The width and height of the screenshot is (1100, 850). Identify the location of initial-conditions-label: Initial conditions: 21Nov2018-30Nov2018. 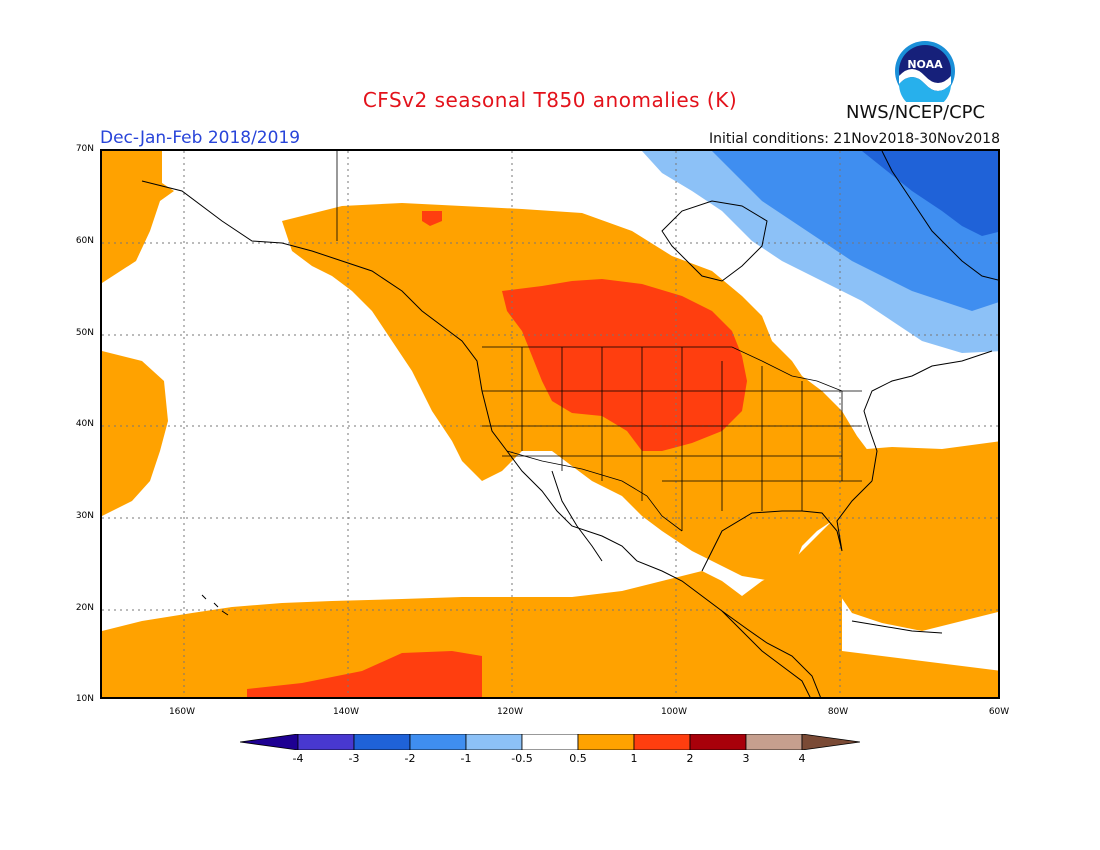
(854, 139).